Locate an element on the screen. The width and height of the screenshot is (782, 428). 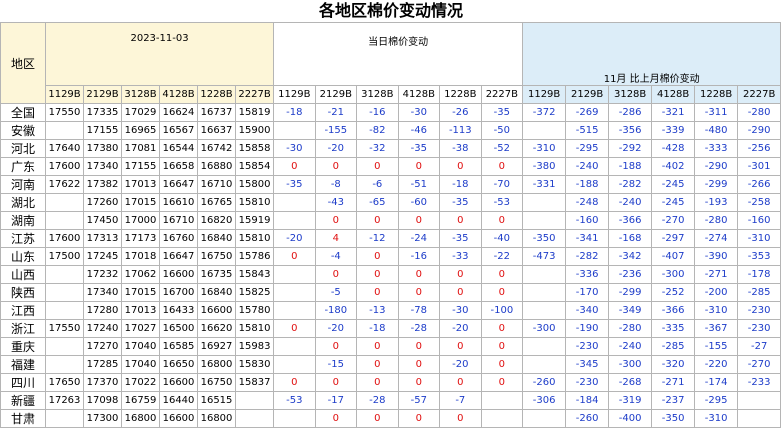
price: 17098 is located at coordinates (102, 400).